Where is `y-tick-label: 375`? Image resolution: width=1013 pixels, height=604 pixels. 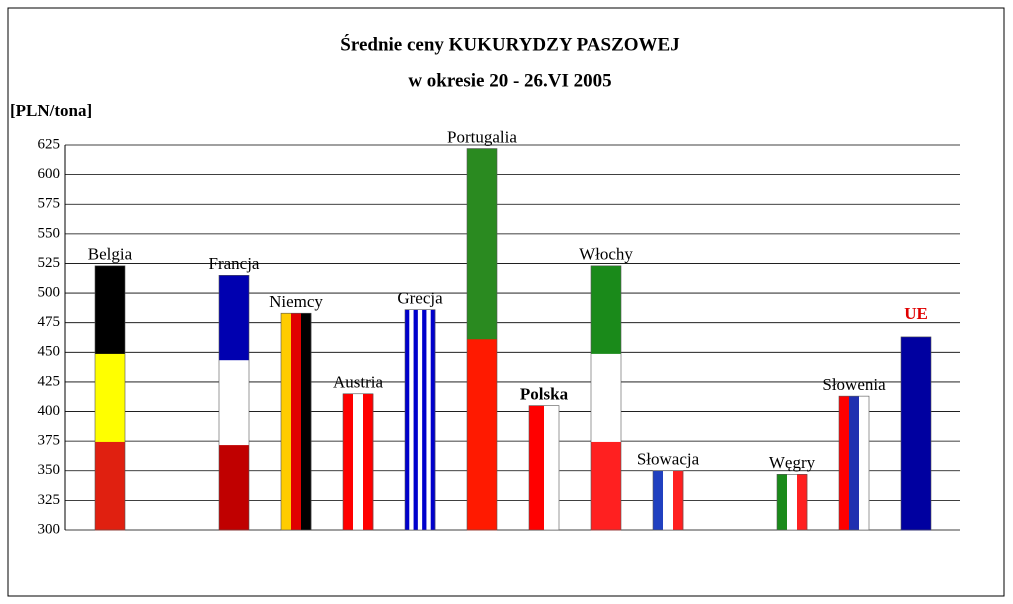
y-tick-label: 375 is located at coordinates (49, 441).